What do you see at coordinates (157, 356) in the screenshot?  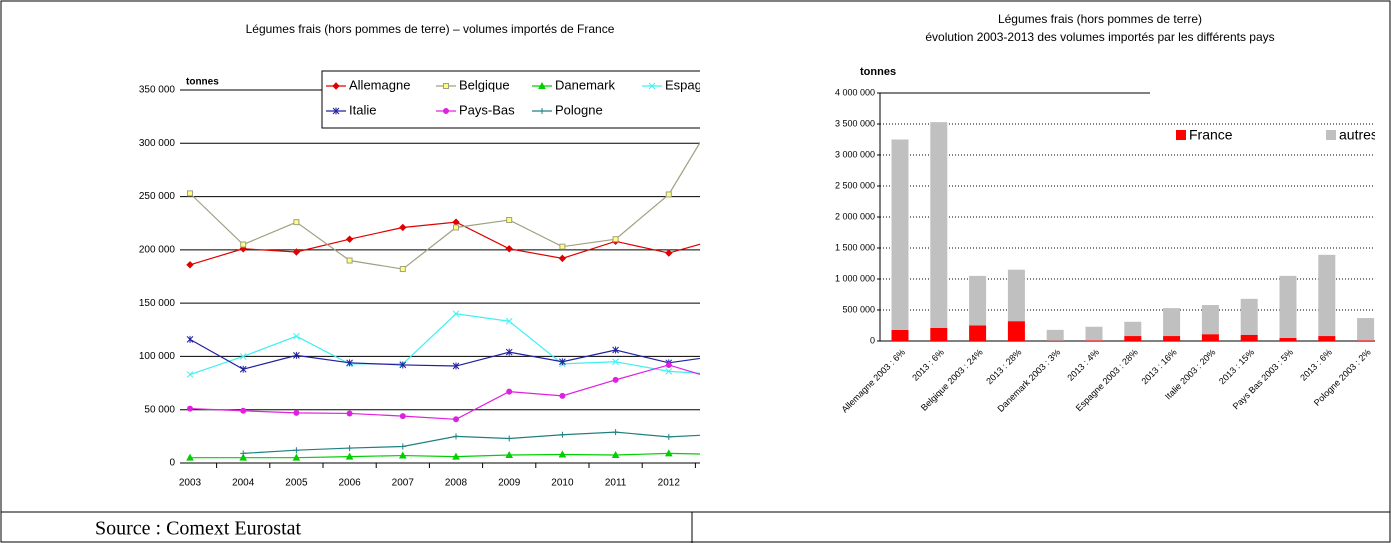 I see `y-tick-label: 100 000` at bounding box center [157, 356].